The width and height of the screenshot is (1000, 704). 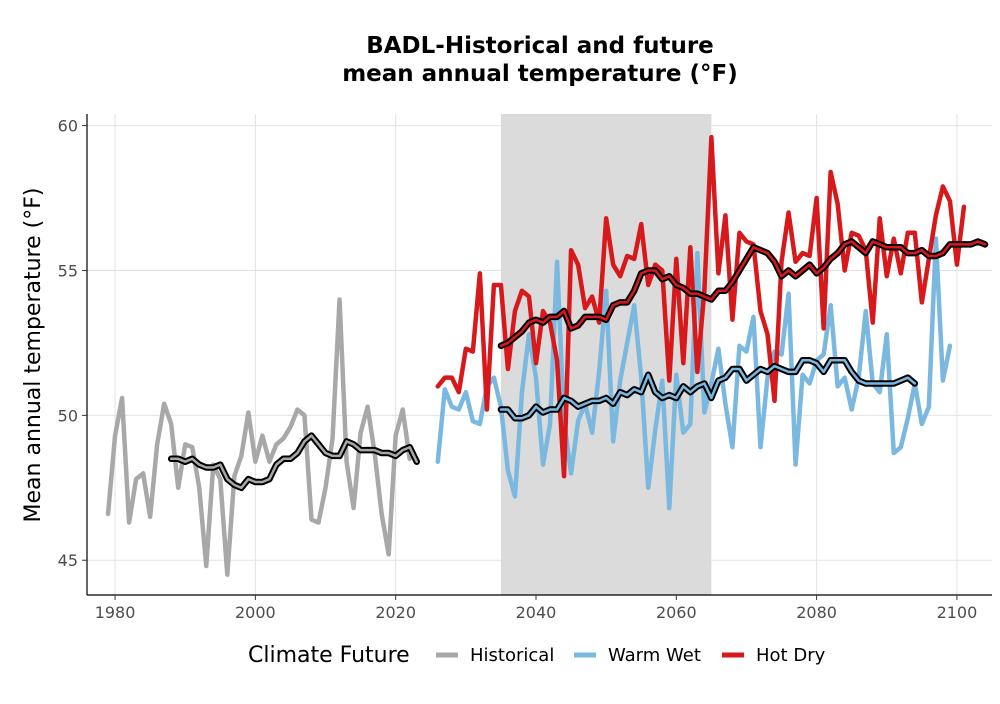 I want to click on y-tick-label: 45, so click(x=68, y=560).